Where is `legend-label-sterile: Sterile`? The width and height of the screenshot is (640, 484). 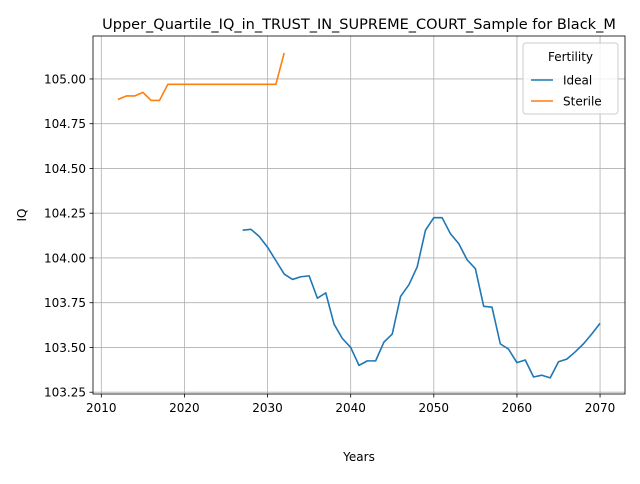
legend-label-sterile: Sterile is located at coordinates (582, 101).